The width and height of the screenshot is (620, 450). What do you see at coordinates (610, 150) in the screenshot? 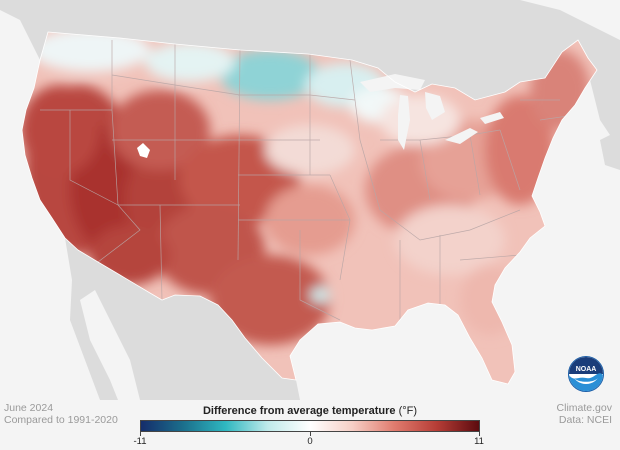
I see `newfoundland-landmass` at bounding box center [610, 150].